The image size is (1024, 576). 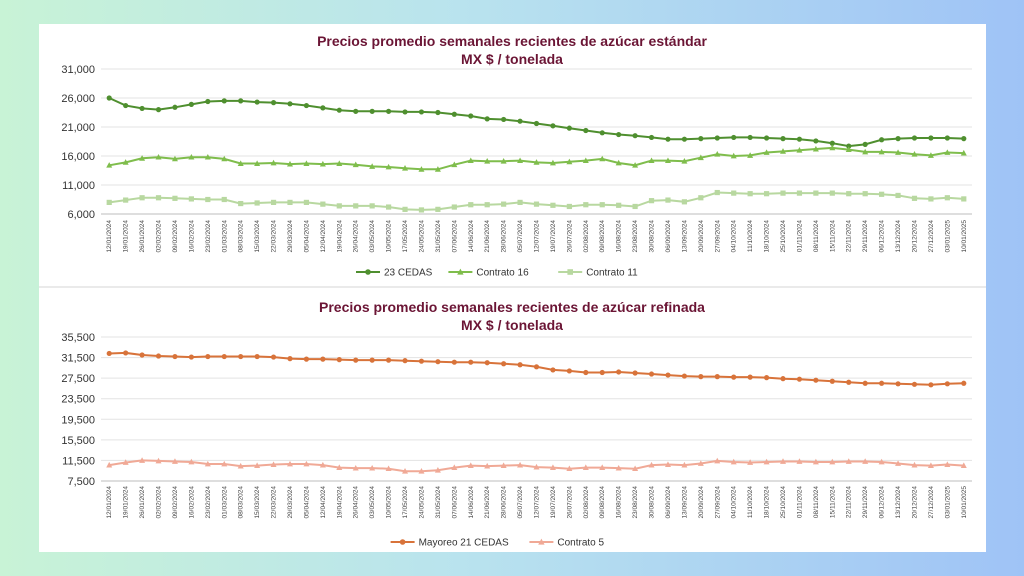 What do you see at coordinates (816, 236) in the screenshot?
I see `x-tick-label: 08/11/2024` at bounding box center [816, 236].